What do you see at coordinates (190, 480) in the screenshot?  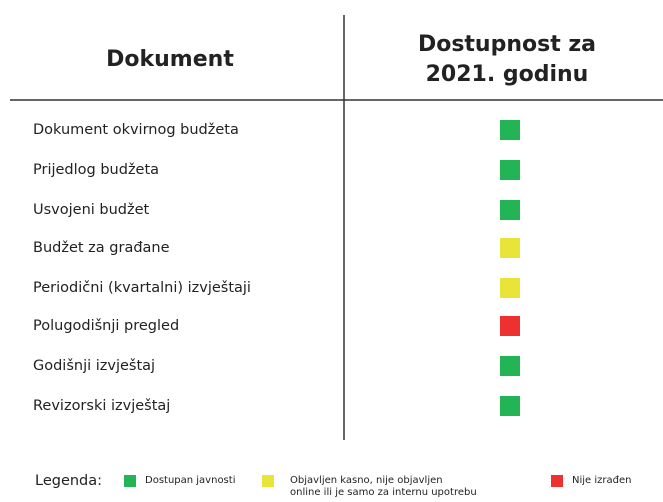 I see `legend-label: Dostupan javnosti` at bounding box center [190, 480].